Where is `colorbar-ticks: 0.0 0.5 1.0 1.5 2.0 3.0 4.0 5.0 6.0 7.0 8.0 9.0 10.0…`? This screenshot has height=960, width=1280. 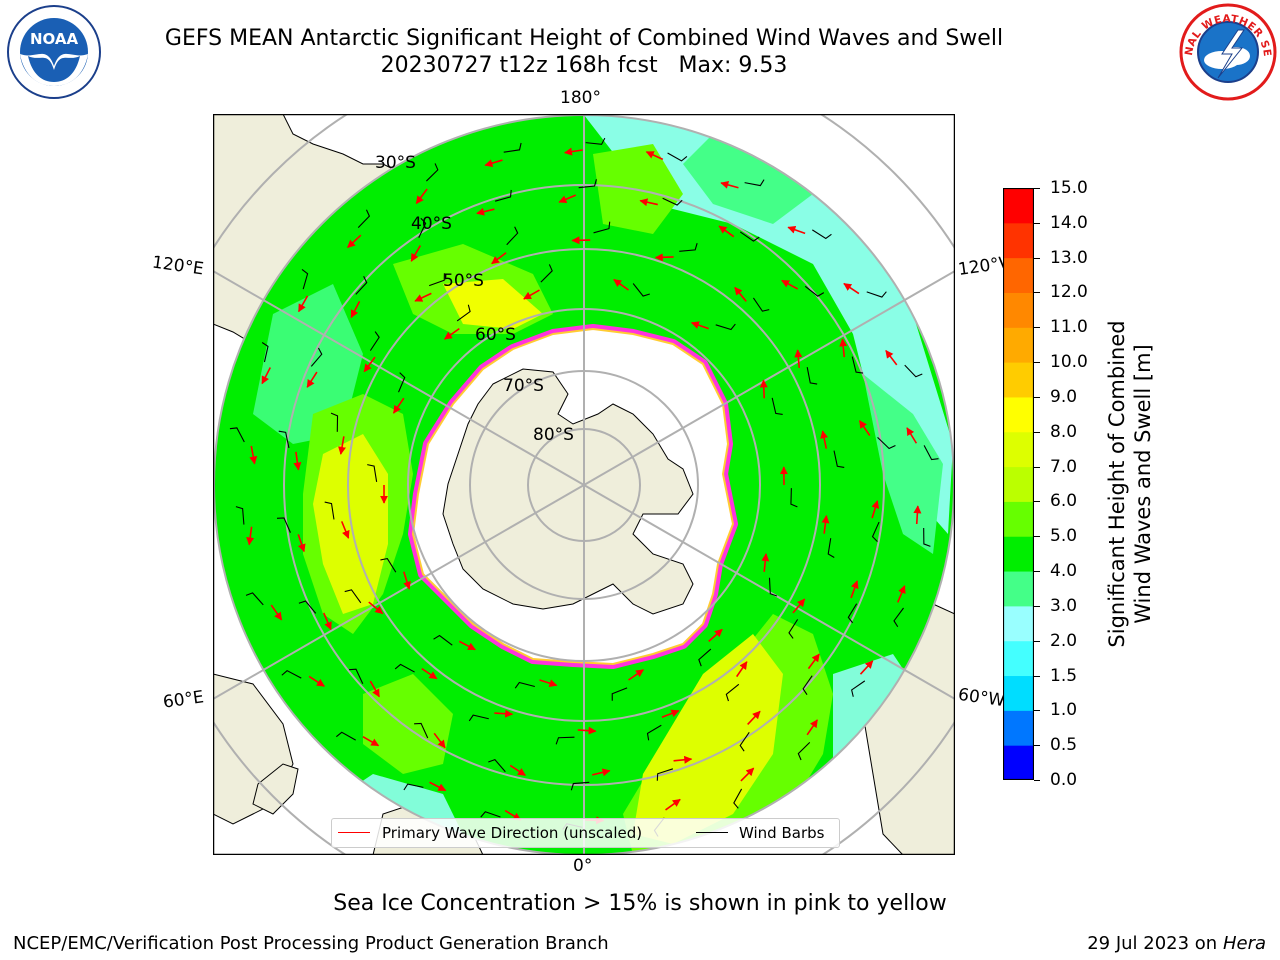 colorbar-ticks: 0.0 0.5 1.0 1.5 2.0 3.0 4.0 5.0 6.0 7.0 8.0 9.0 10.0… is located at coordinates (1069, 484).